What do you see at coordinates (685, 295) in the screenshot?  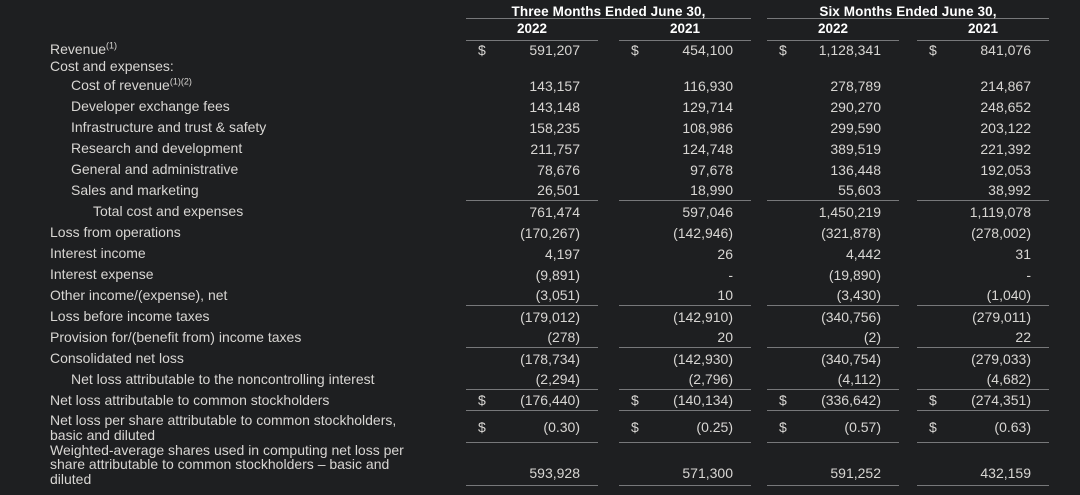 I see `cell-3mo-2021: 10` at bounding box center [685, 295].